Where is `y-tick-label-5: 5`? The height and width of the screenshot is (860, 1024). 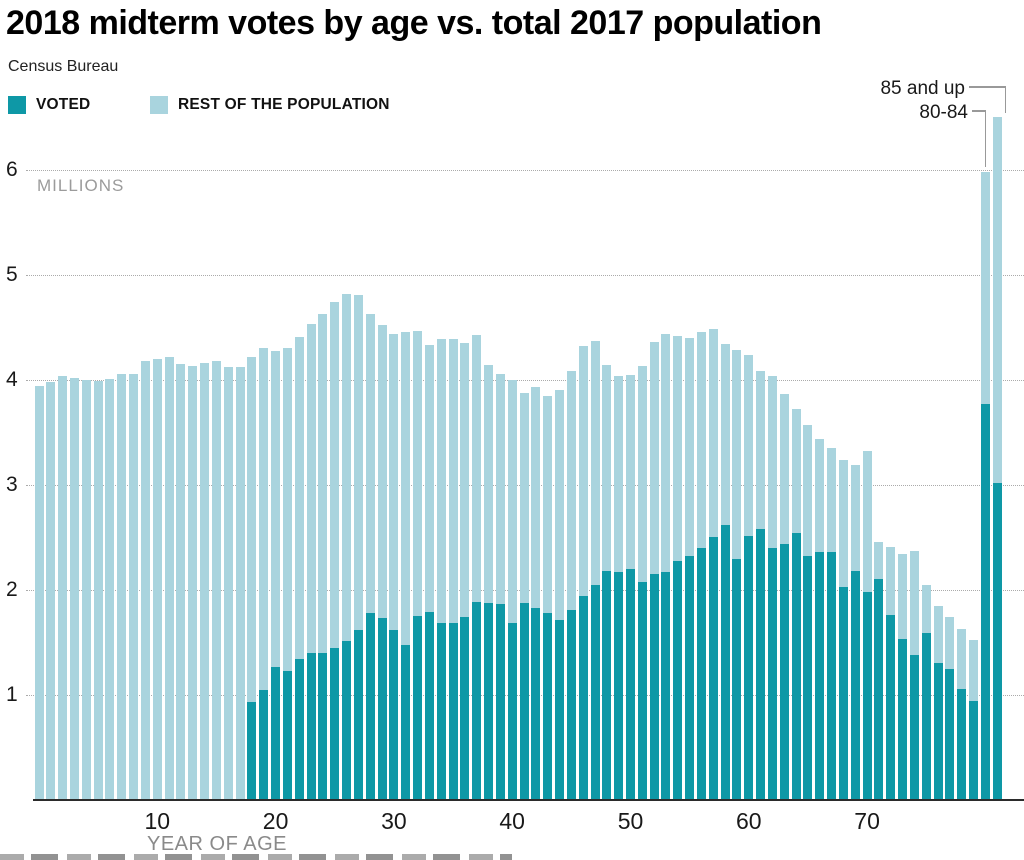 y-tick-label-5: 5 is located at coordinates (12, 274).